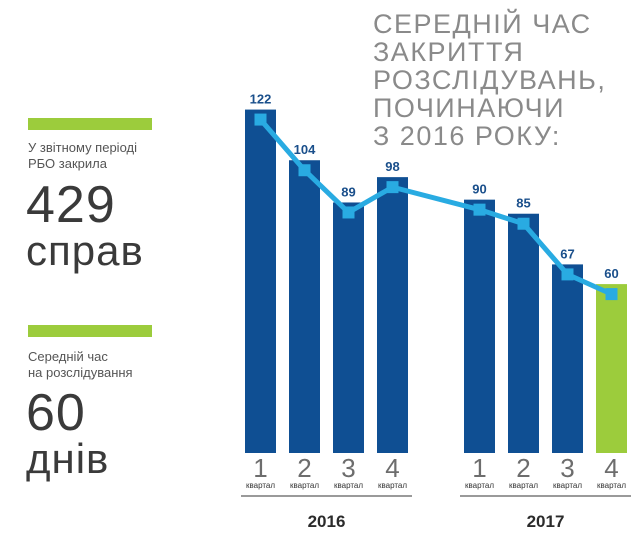  What do you see at coordinates (479, 209) in the screenshot?
I see `trend-marker-2017-q1` at bounding box center [479, 209].